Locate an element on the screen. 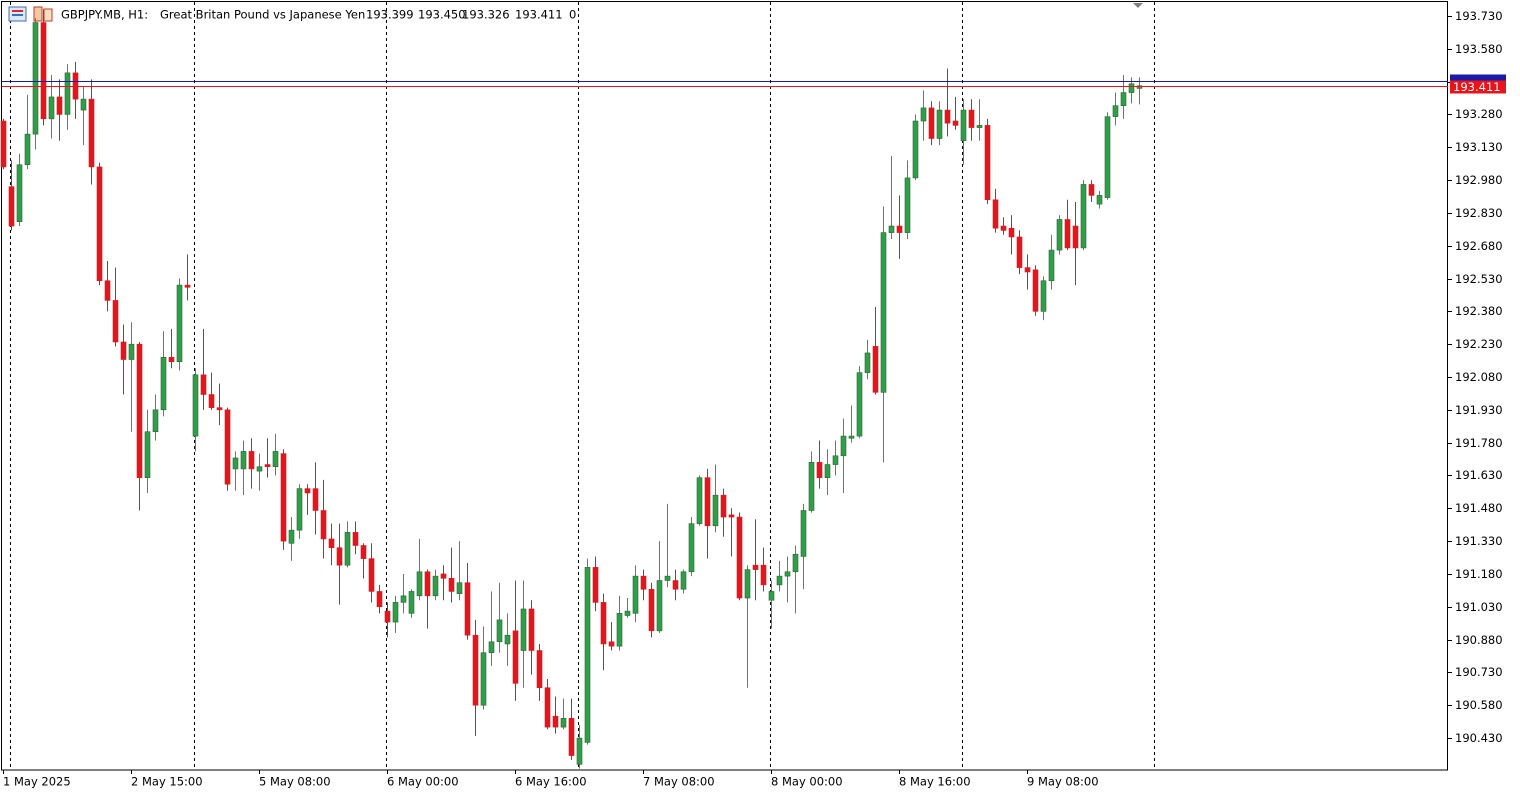 The image size is (1520, 793). y-tick-label: 192.380 is located at coordinates (1479, 311).